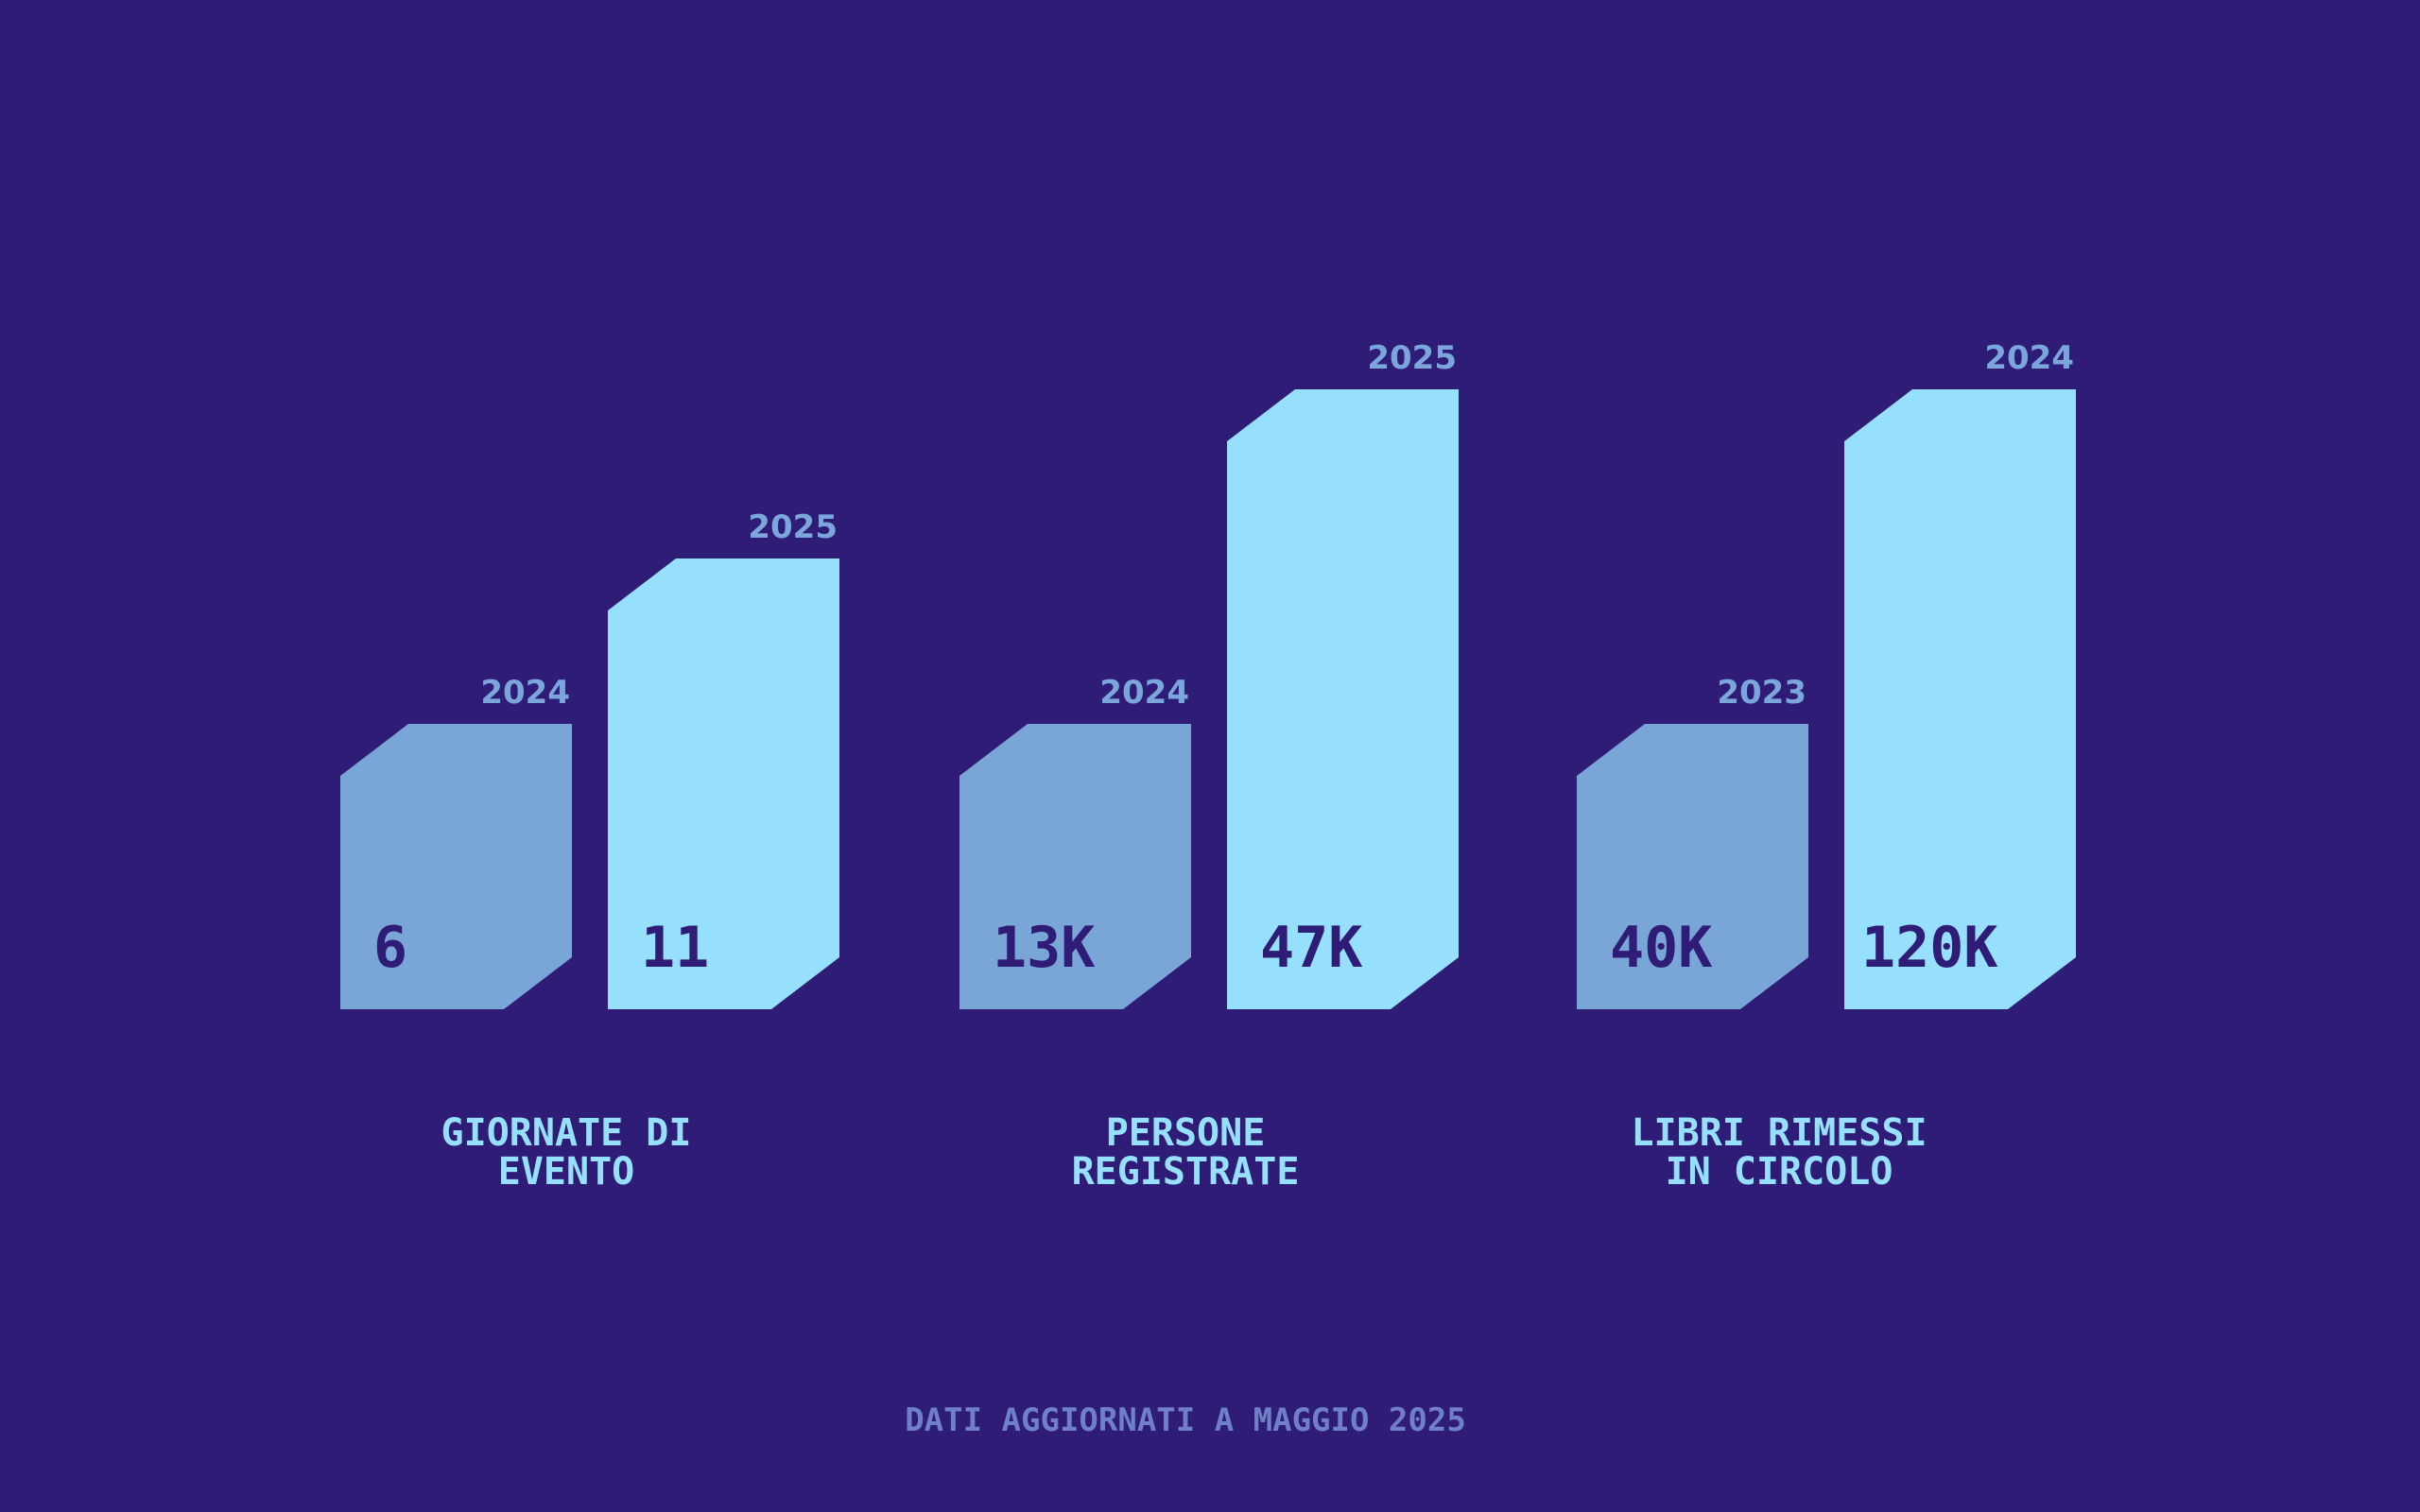 The image size is (2420, 1512). Describe the element at coordinates (1343, 699) in the screenshot. I see `bar-2-2025` at that location.